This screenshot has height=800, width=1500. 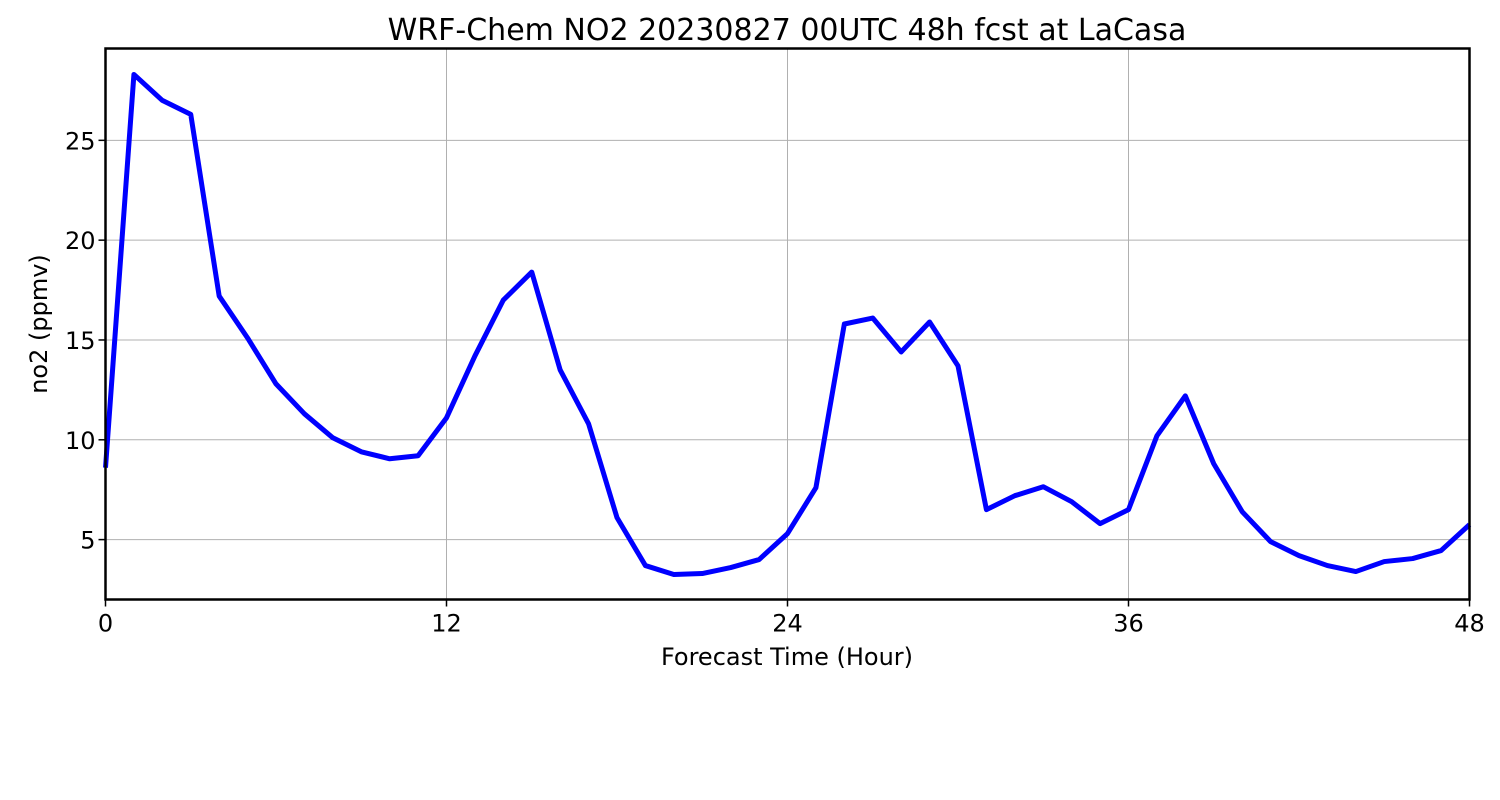 What do you see at coordinates (787, 657) in the screenshot?
I see `x-axis-label: Forecast Time (Hour)` at bounding box center [787, 657].